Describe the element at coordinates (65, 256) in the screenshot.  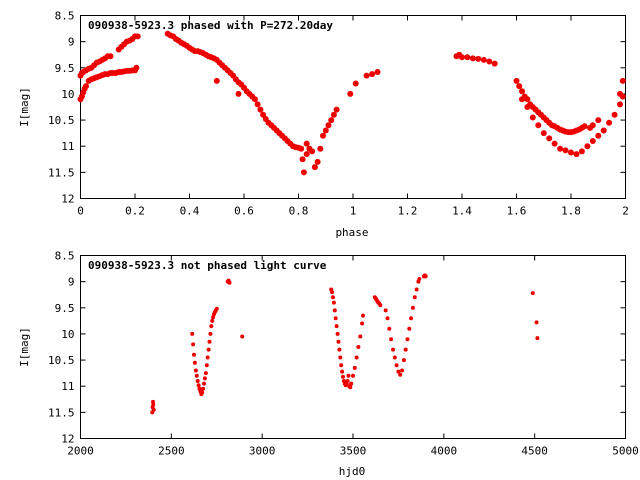
I see `unphased-y-tick-label: 8.5` at that location.